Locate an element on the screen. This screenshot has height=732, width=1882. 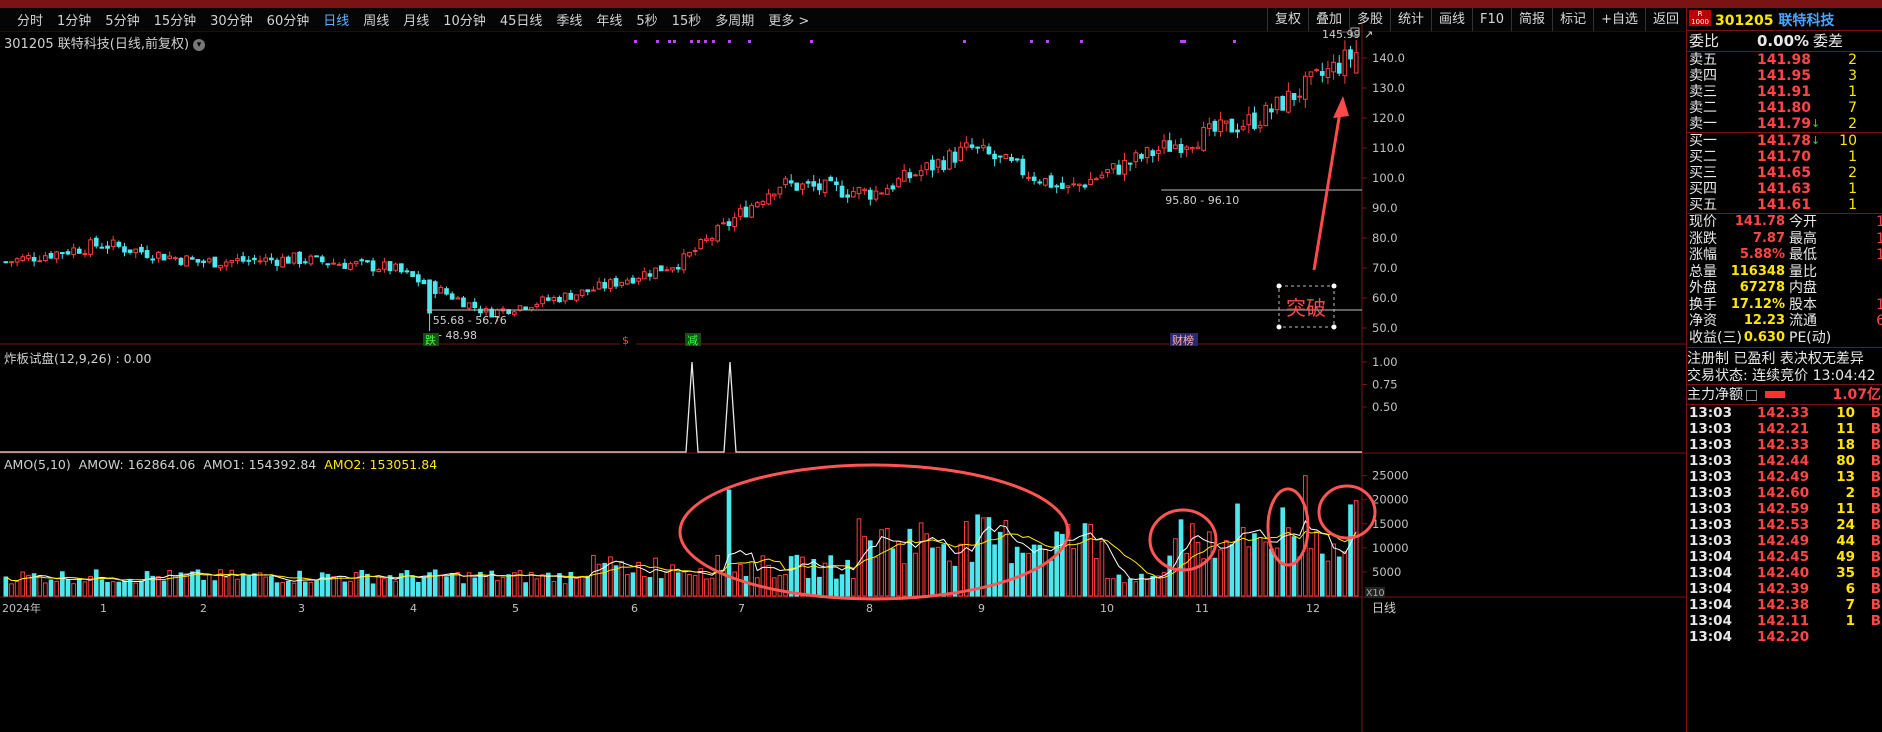
bid-row: 买三 141.65 2 is located at coordinates (1784, 173).